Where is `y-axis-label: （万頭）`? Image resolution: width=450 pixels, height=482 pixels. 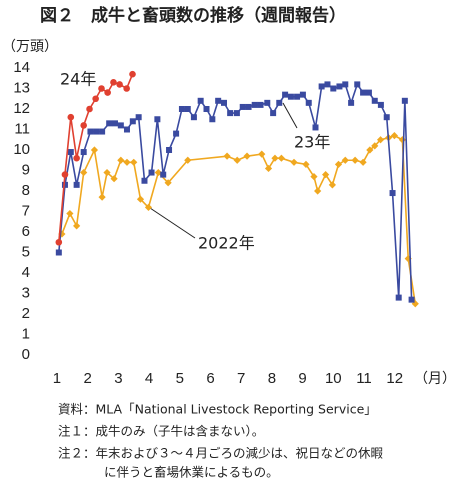 y-axis-label: （万頭） is located at coordinates (30, 47).